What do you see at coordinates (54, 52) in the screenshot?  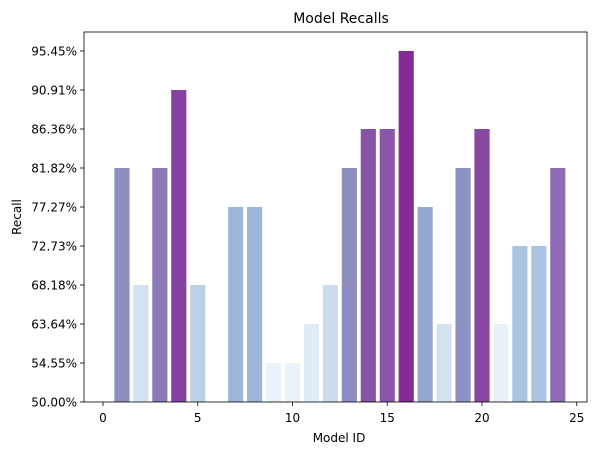 I see `y-tick-label: 95.45%` at bounding box center [54, 52].